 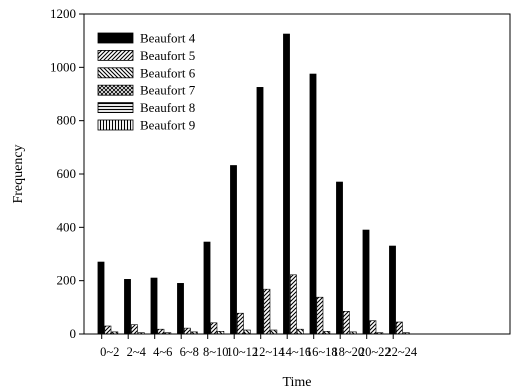 I want to click on legend-label: Beaufort 4, so click(x=168, y=38).